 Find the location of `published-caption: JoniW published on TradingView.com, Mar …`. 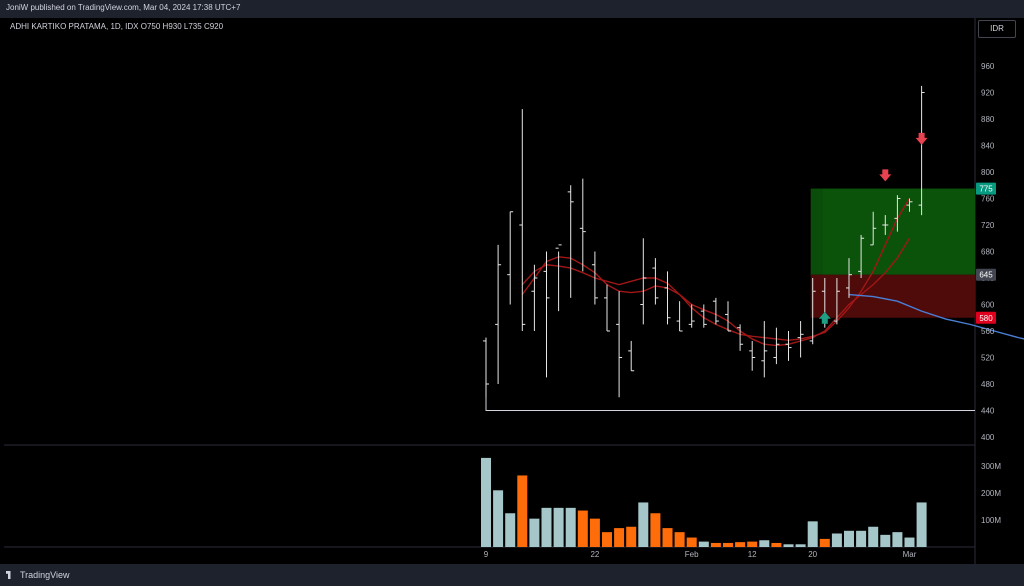

published-caption: JoniW published on TradingView.com, Mar … is located at coordinates (123, 7).